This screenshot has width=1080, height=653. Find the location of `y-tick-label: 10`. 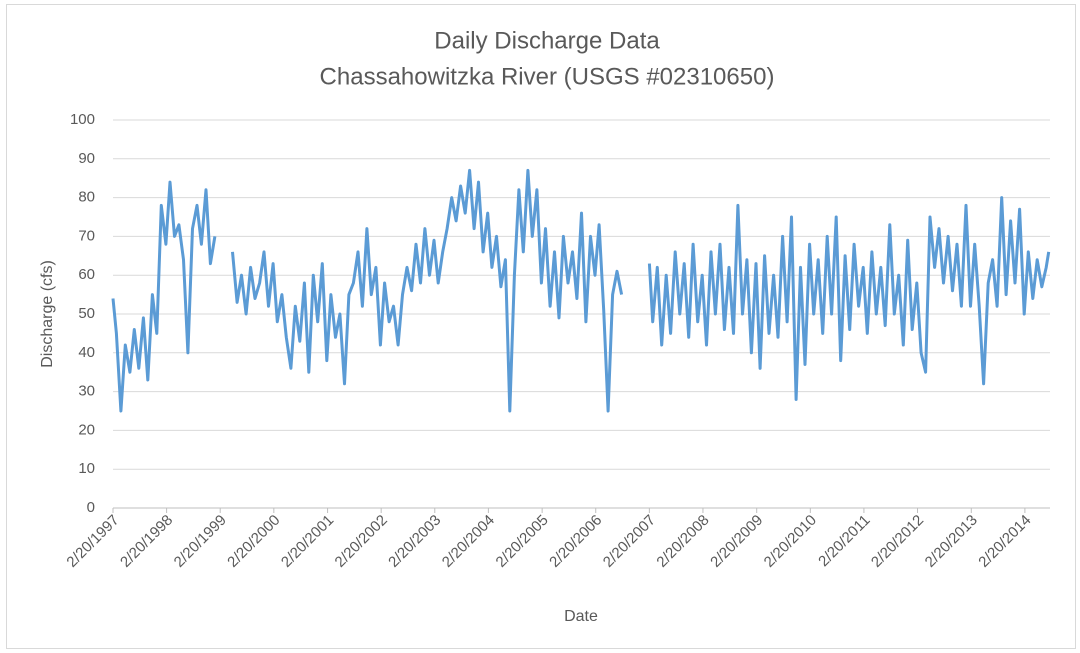

y-tick-label: 10 is located at coordinates (86, 468).